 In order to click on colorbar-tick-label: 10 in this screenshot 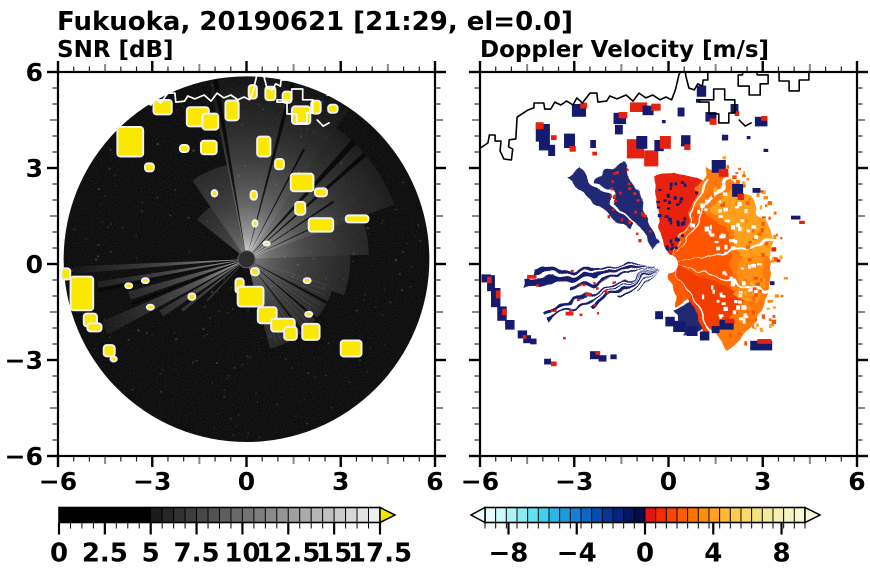, I will do `click(242, 554)`.